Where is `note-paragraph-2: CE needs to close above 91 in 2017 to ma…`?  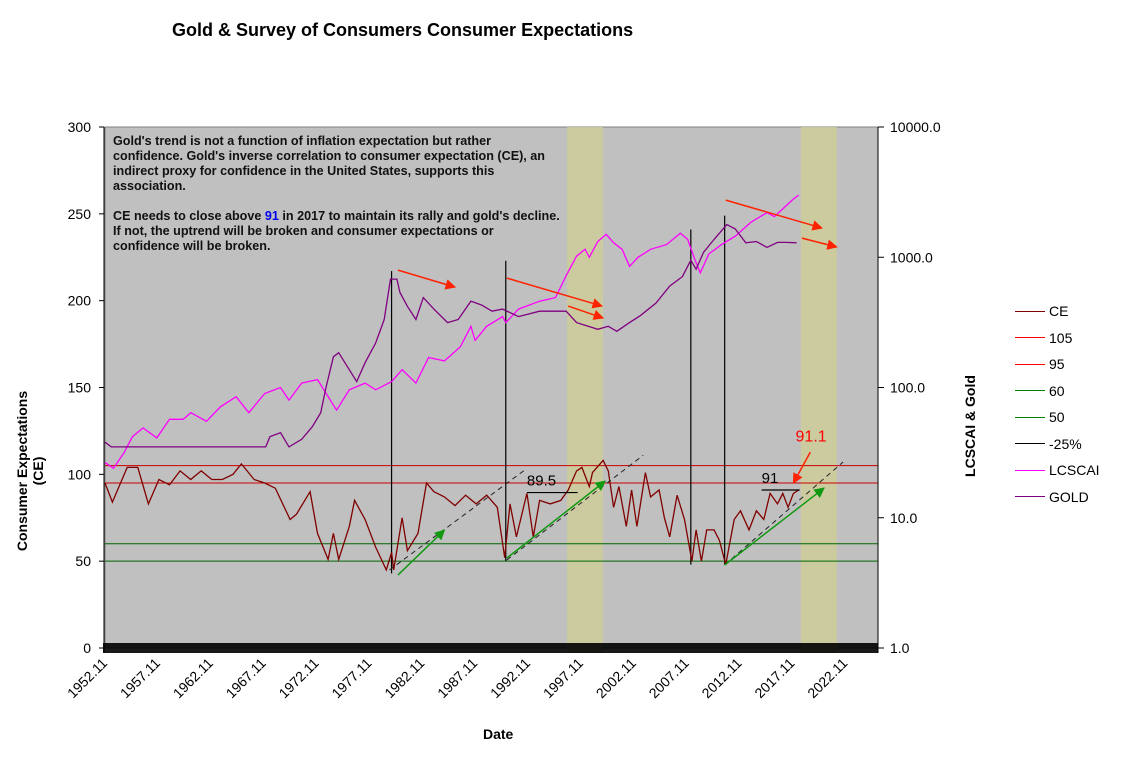
note-paragraph-2: CE needs to close above 91 in 2017 to ma… is located at coordinates (338, 231).